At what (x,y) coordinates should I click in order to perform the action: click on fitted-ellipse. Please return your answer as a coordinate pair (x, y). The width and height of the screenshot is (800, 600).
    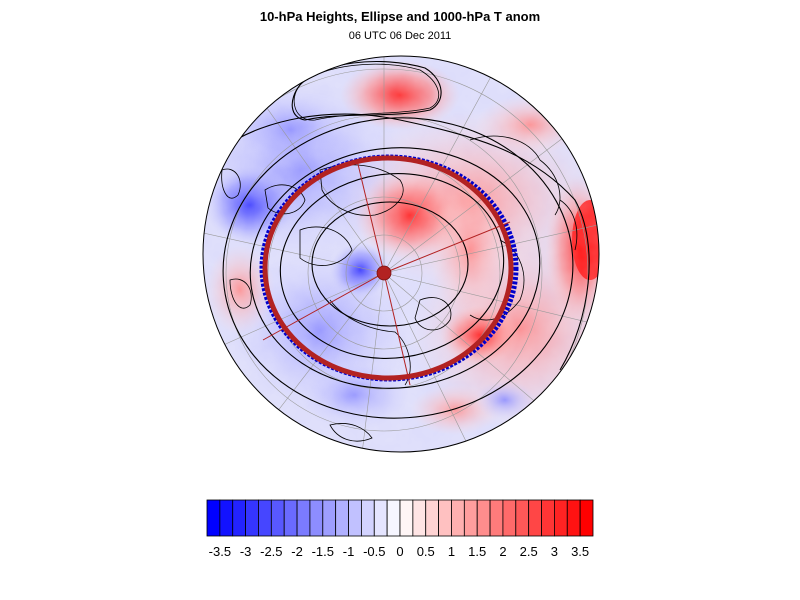
    Looking at the image, I should click on (388, 268).